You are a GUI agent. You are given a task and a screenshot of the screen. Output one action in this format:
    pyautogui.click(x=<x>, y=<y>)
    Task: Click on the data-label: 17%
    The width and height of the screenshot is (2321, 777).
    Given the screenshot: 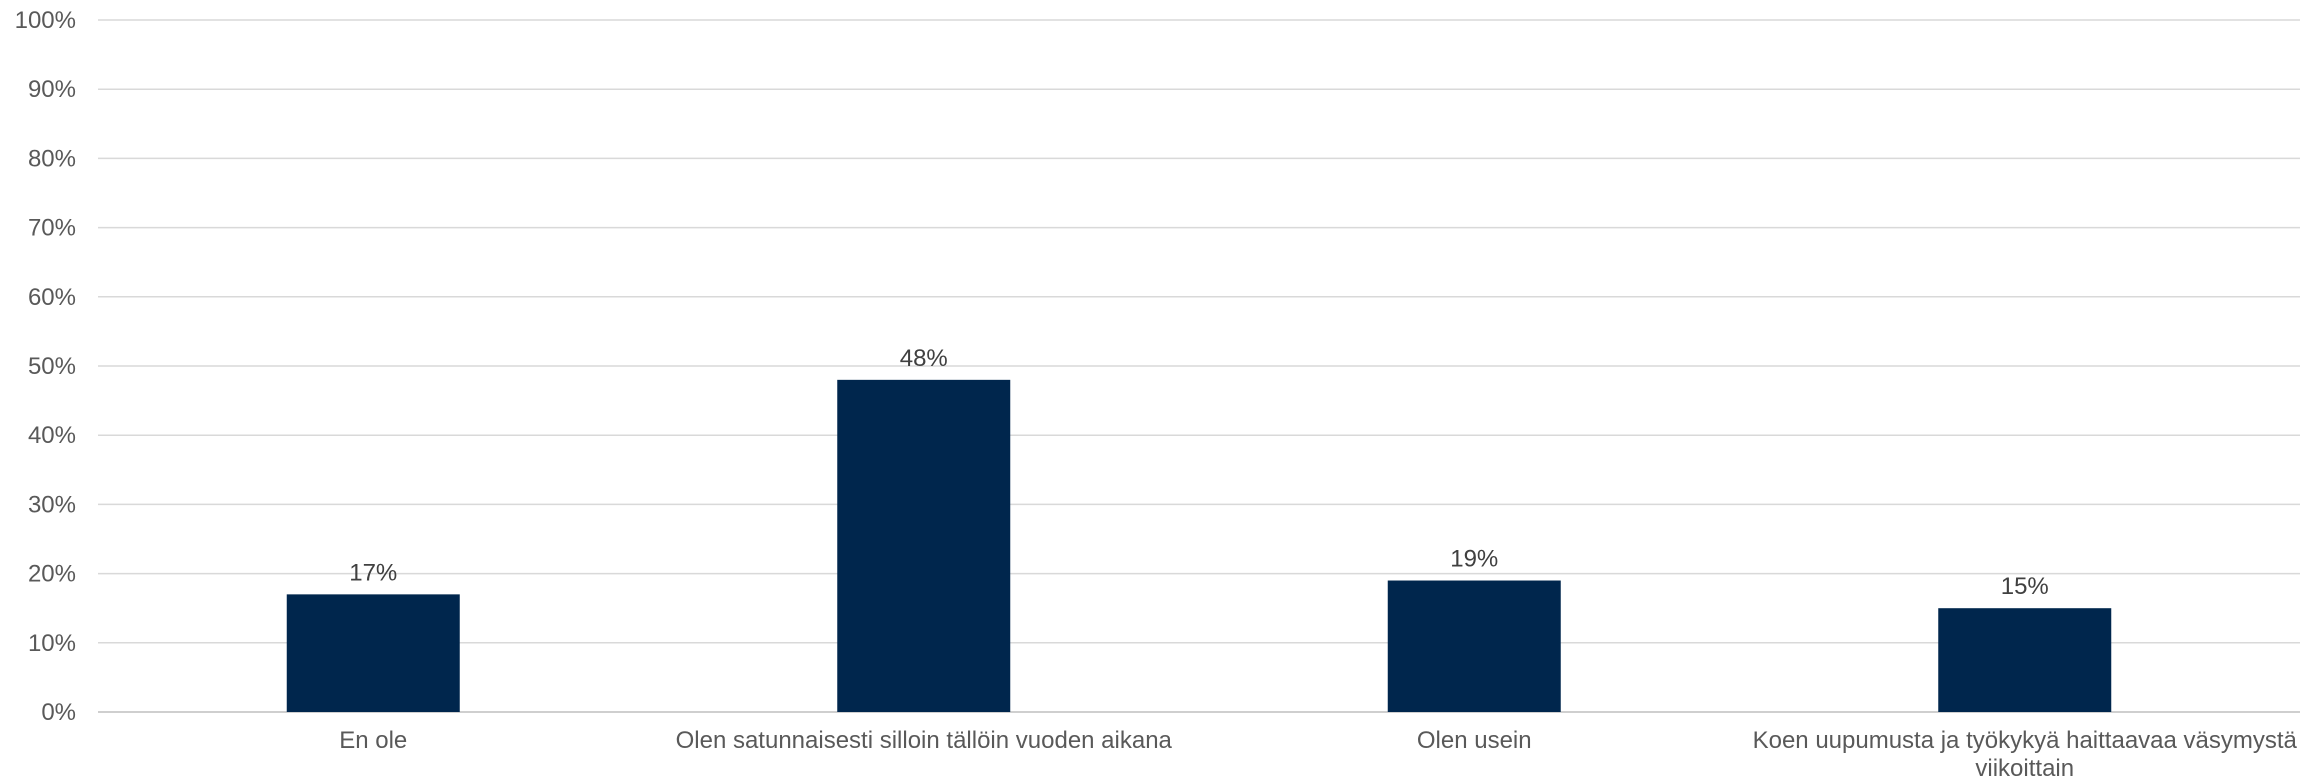 What is the action you would take?
    pyautogui.click(x=373, y=572)
    